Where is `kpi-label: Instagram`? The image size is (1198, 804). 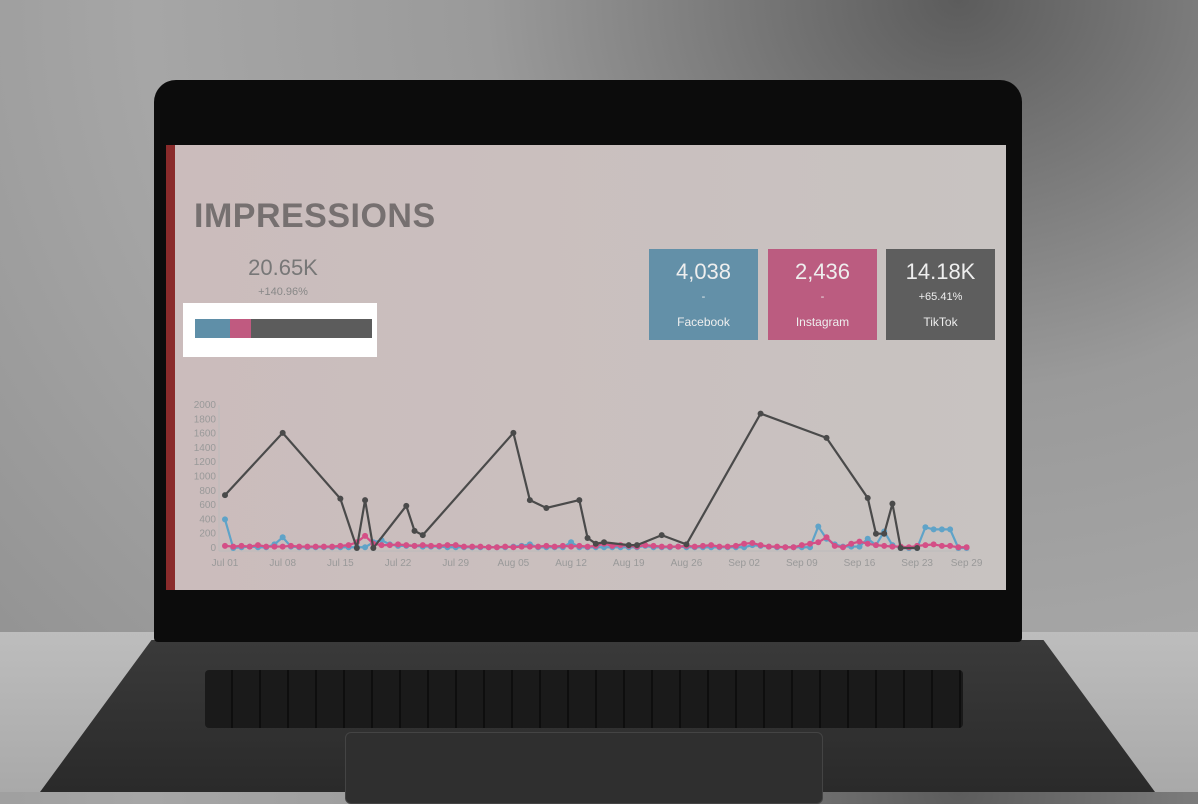 kpi-label: Instagram is located at coordinates (822, 322).